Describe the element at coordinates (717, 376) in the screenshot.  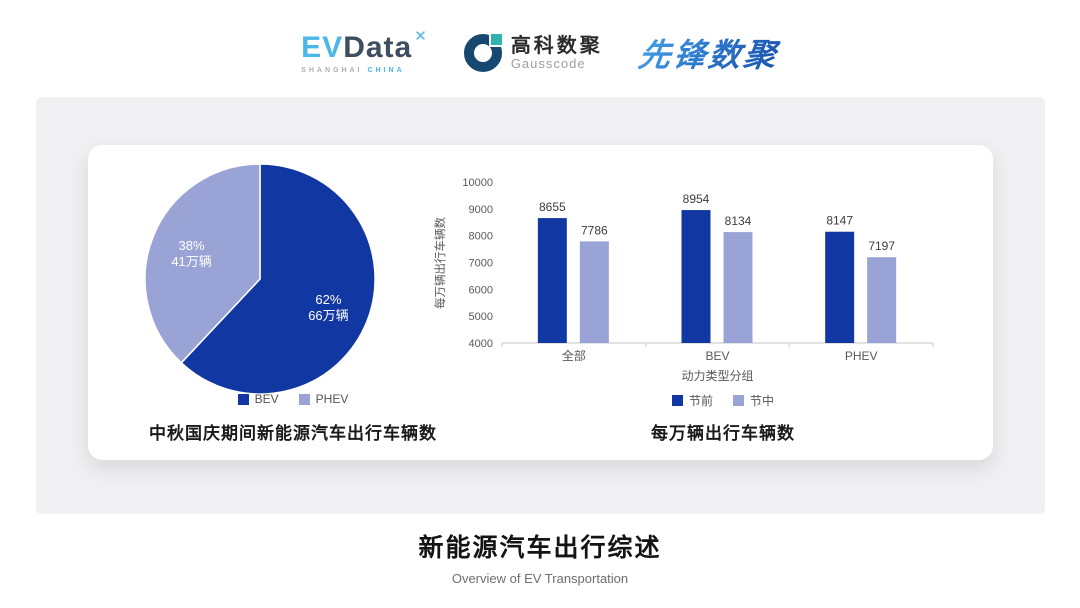
I see `bar-x-axis-title: 动力类型分组` at that location.